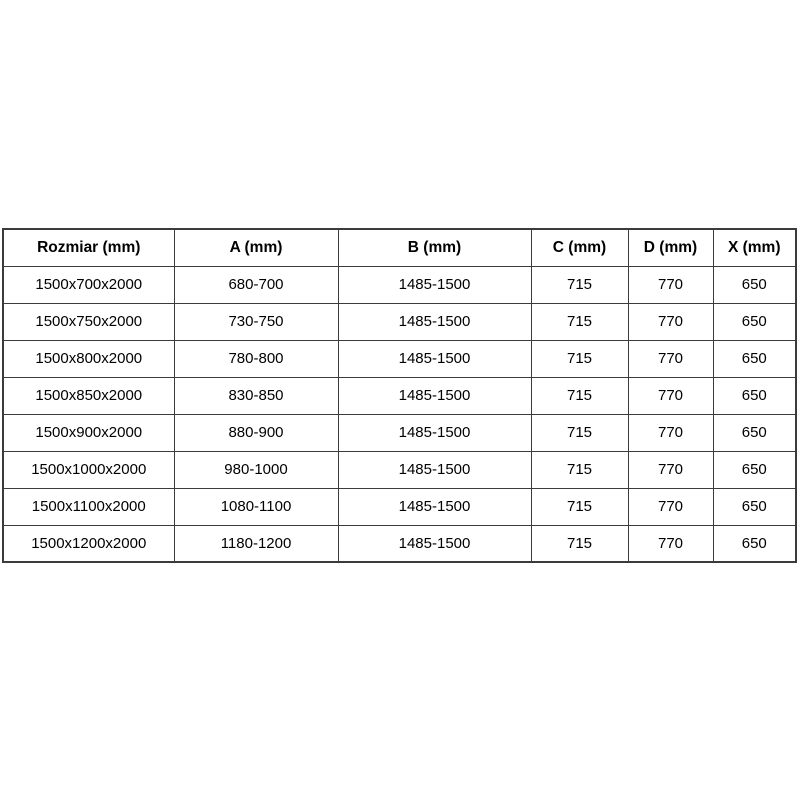  I want to click on column-header: X (mm), so click(754, 247).